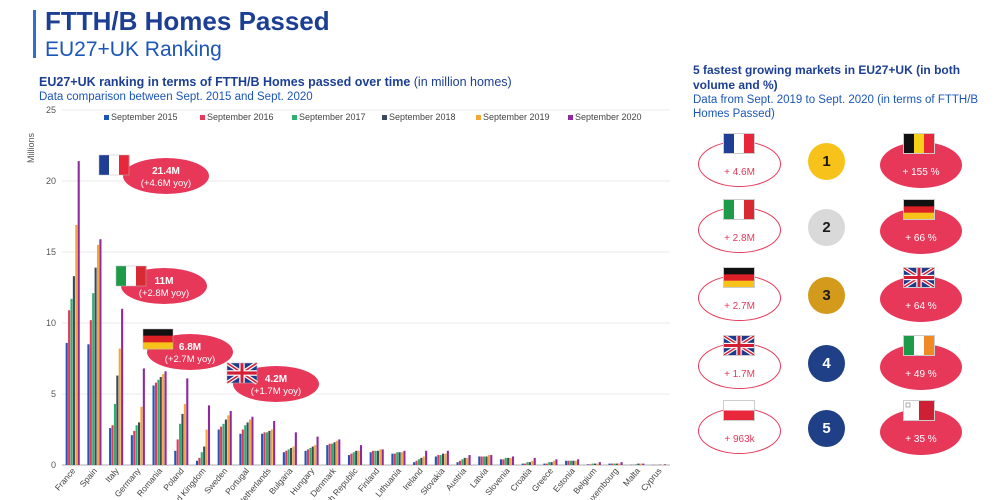  I want to click on bar-estonia, so click(568, 462).